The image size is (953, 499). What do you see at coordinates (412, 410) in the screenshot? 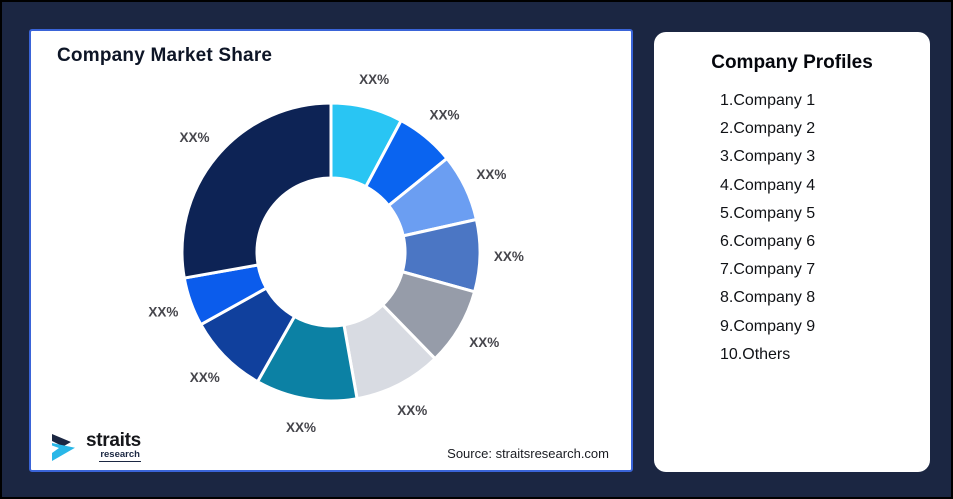
I see `slice-label-6: XX%` at bounding box center [412, 410].